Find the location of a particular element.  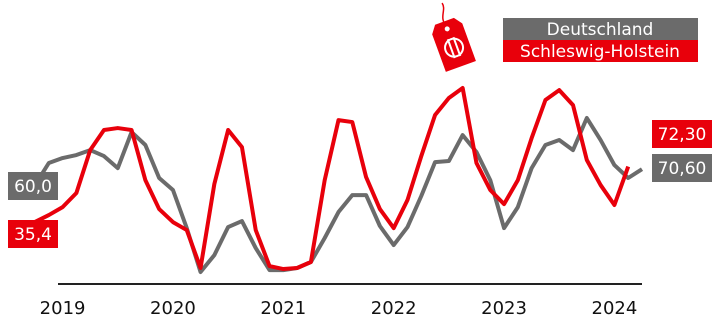

x-tick-label: 2024 is located at coordinates (615, 308).